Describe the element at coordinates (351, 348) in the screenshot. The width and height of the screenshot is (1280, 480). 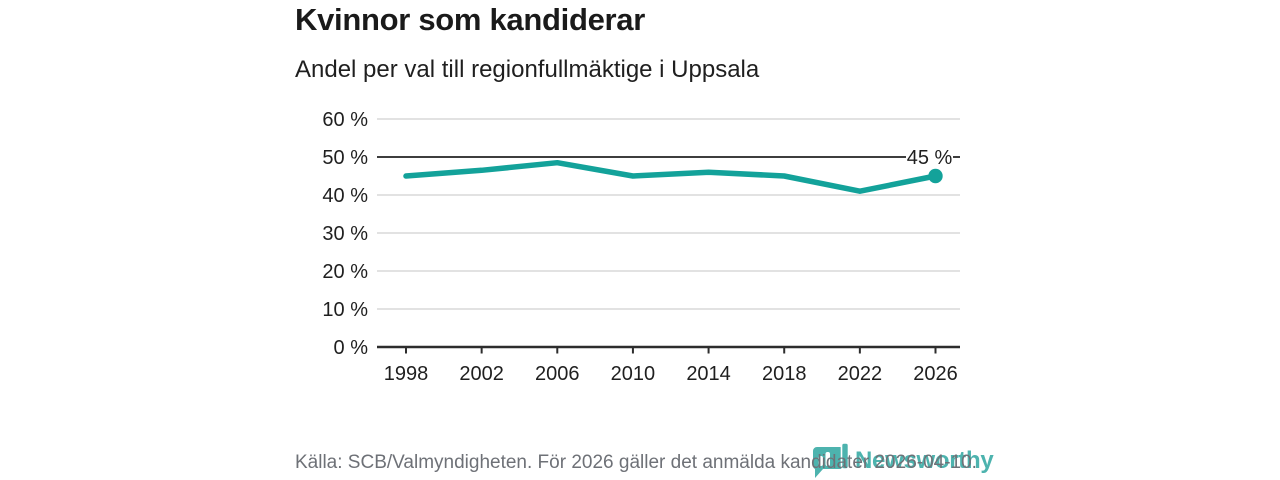
I see `y-axis-tick-label: 0 %` at that location.